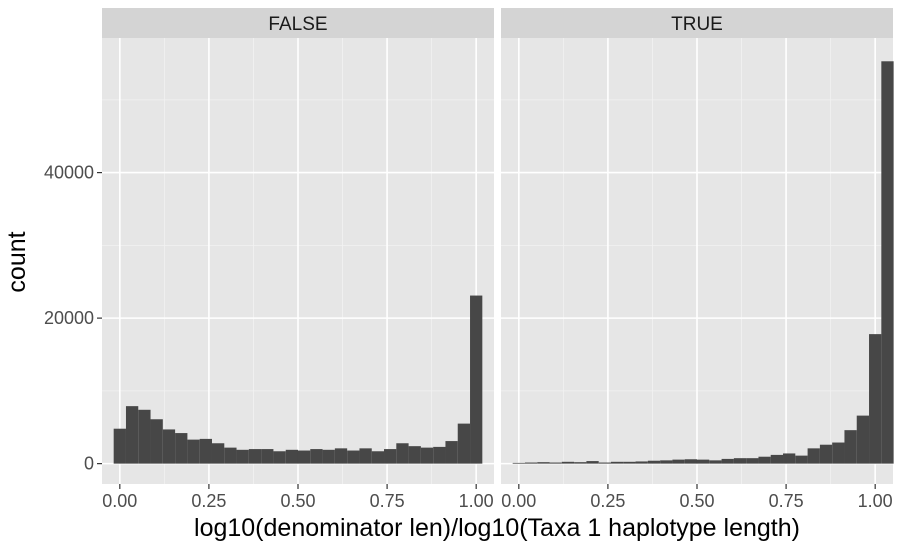 This screenshot has height=548, width=901. I want to click on facet-strip-label: FALSE, so click(297, 24).